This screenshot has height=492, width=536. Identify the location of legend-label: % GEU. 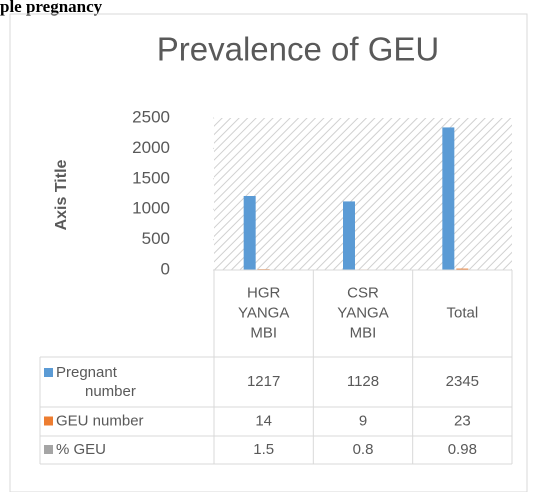
(81, 449).